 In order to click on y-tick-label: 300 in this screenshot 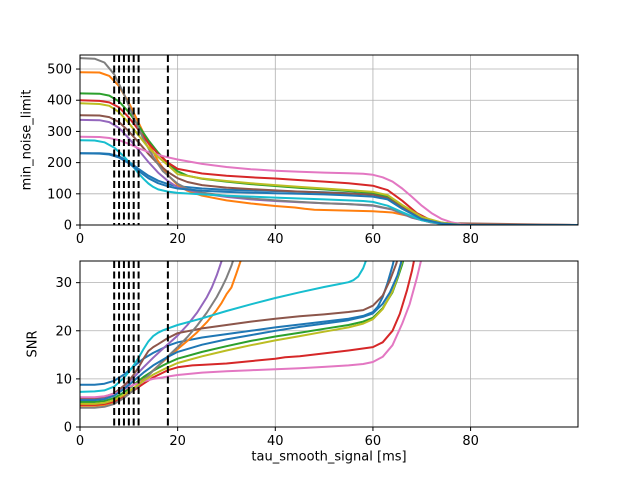, I will do `click(59, 132)`.